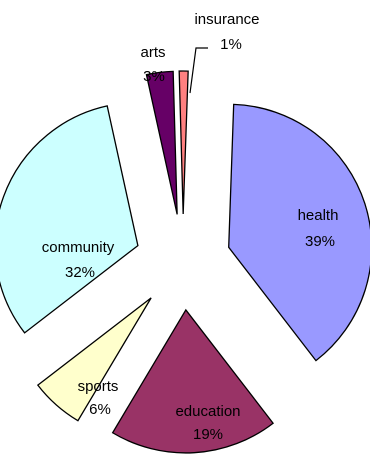 The height and width of the screenshot is (459, 370). What do you see at coordinates (98, 386) in the screenshot?
I see `label-sports-name: sports` at bounding box center [98, 386].